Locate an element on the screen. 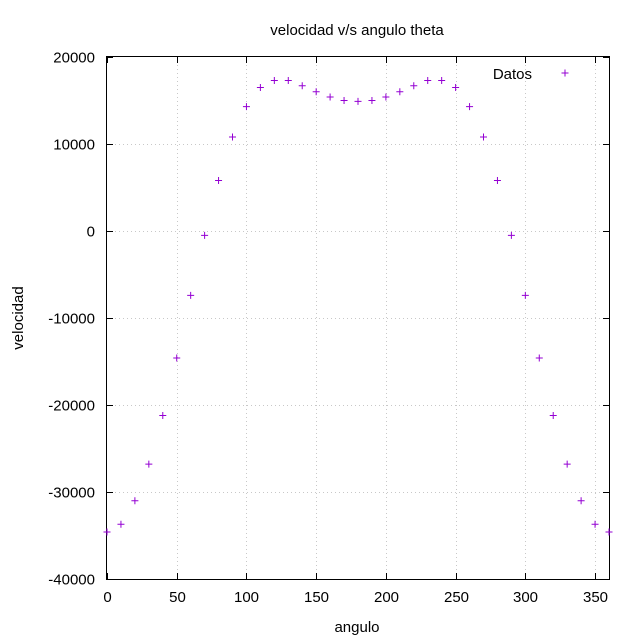 This screenshot has height=640, width=640. legend-label: Datos is located at coordinates (512, 74).